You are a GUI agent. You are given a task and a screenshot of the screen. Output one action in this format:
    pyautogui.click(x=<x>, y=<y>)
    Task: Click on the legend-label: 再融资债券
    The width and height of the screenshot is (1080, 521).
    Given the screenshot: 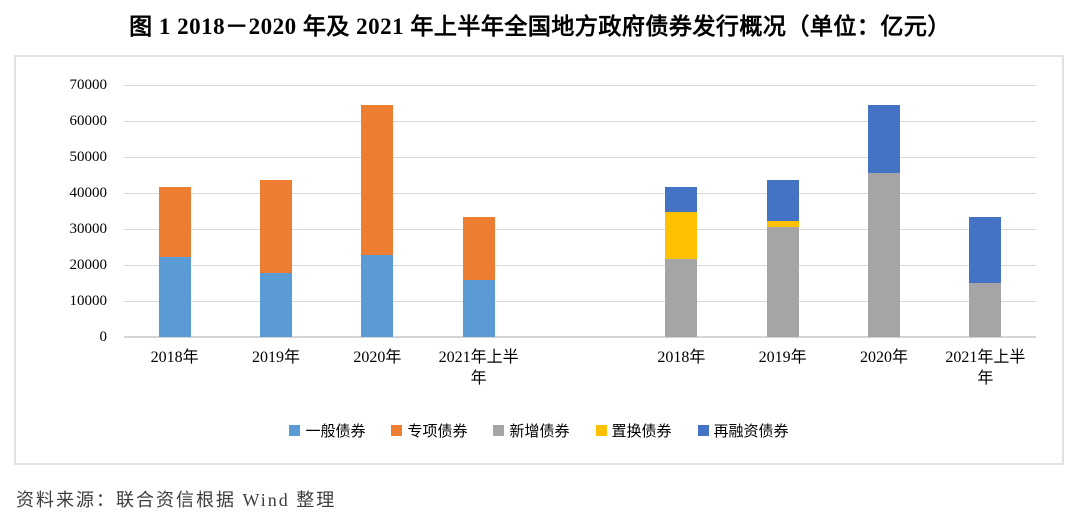 What is the action you would take?
    pyautogui.click(x=751, y=432)
    